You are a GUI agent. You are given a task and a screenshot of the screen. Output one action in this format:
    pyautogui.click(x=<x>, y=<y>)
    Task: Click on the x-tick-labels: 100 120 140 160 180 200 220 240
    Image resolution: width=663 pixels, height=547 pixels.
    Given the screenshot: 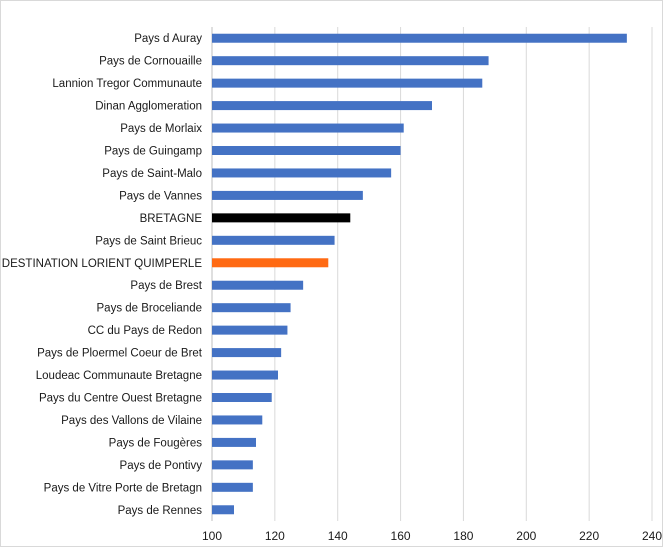 What is the action you would take?
    pyautogui.click(x=432, y=536)
    